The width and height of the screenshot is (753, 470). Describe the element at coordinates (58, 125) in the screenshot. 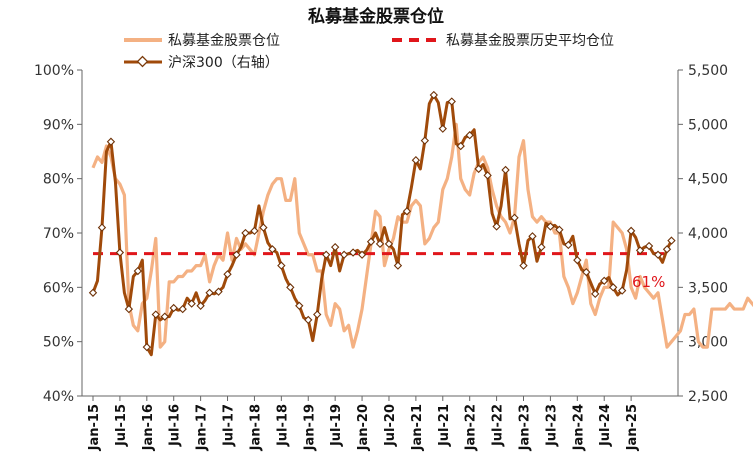

I see `y-left-tick-label: 90%` at that location.